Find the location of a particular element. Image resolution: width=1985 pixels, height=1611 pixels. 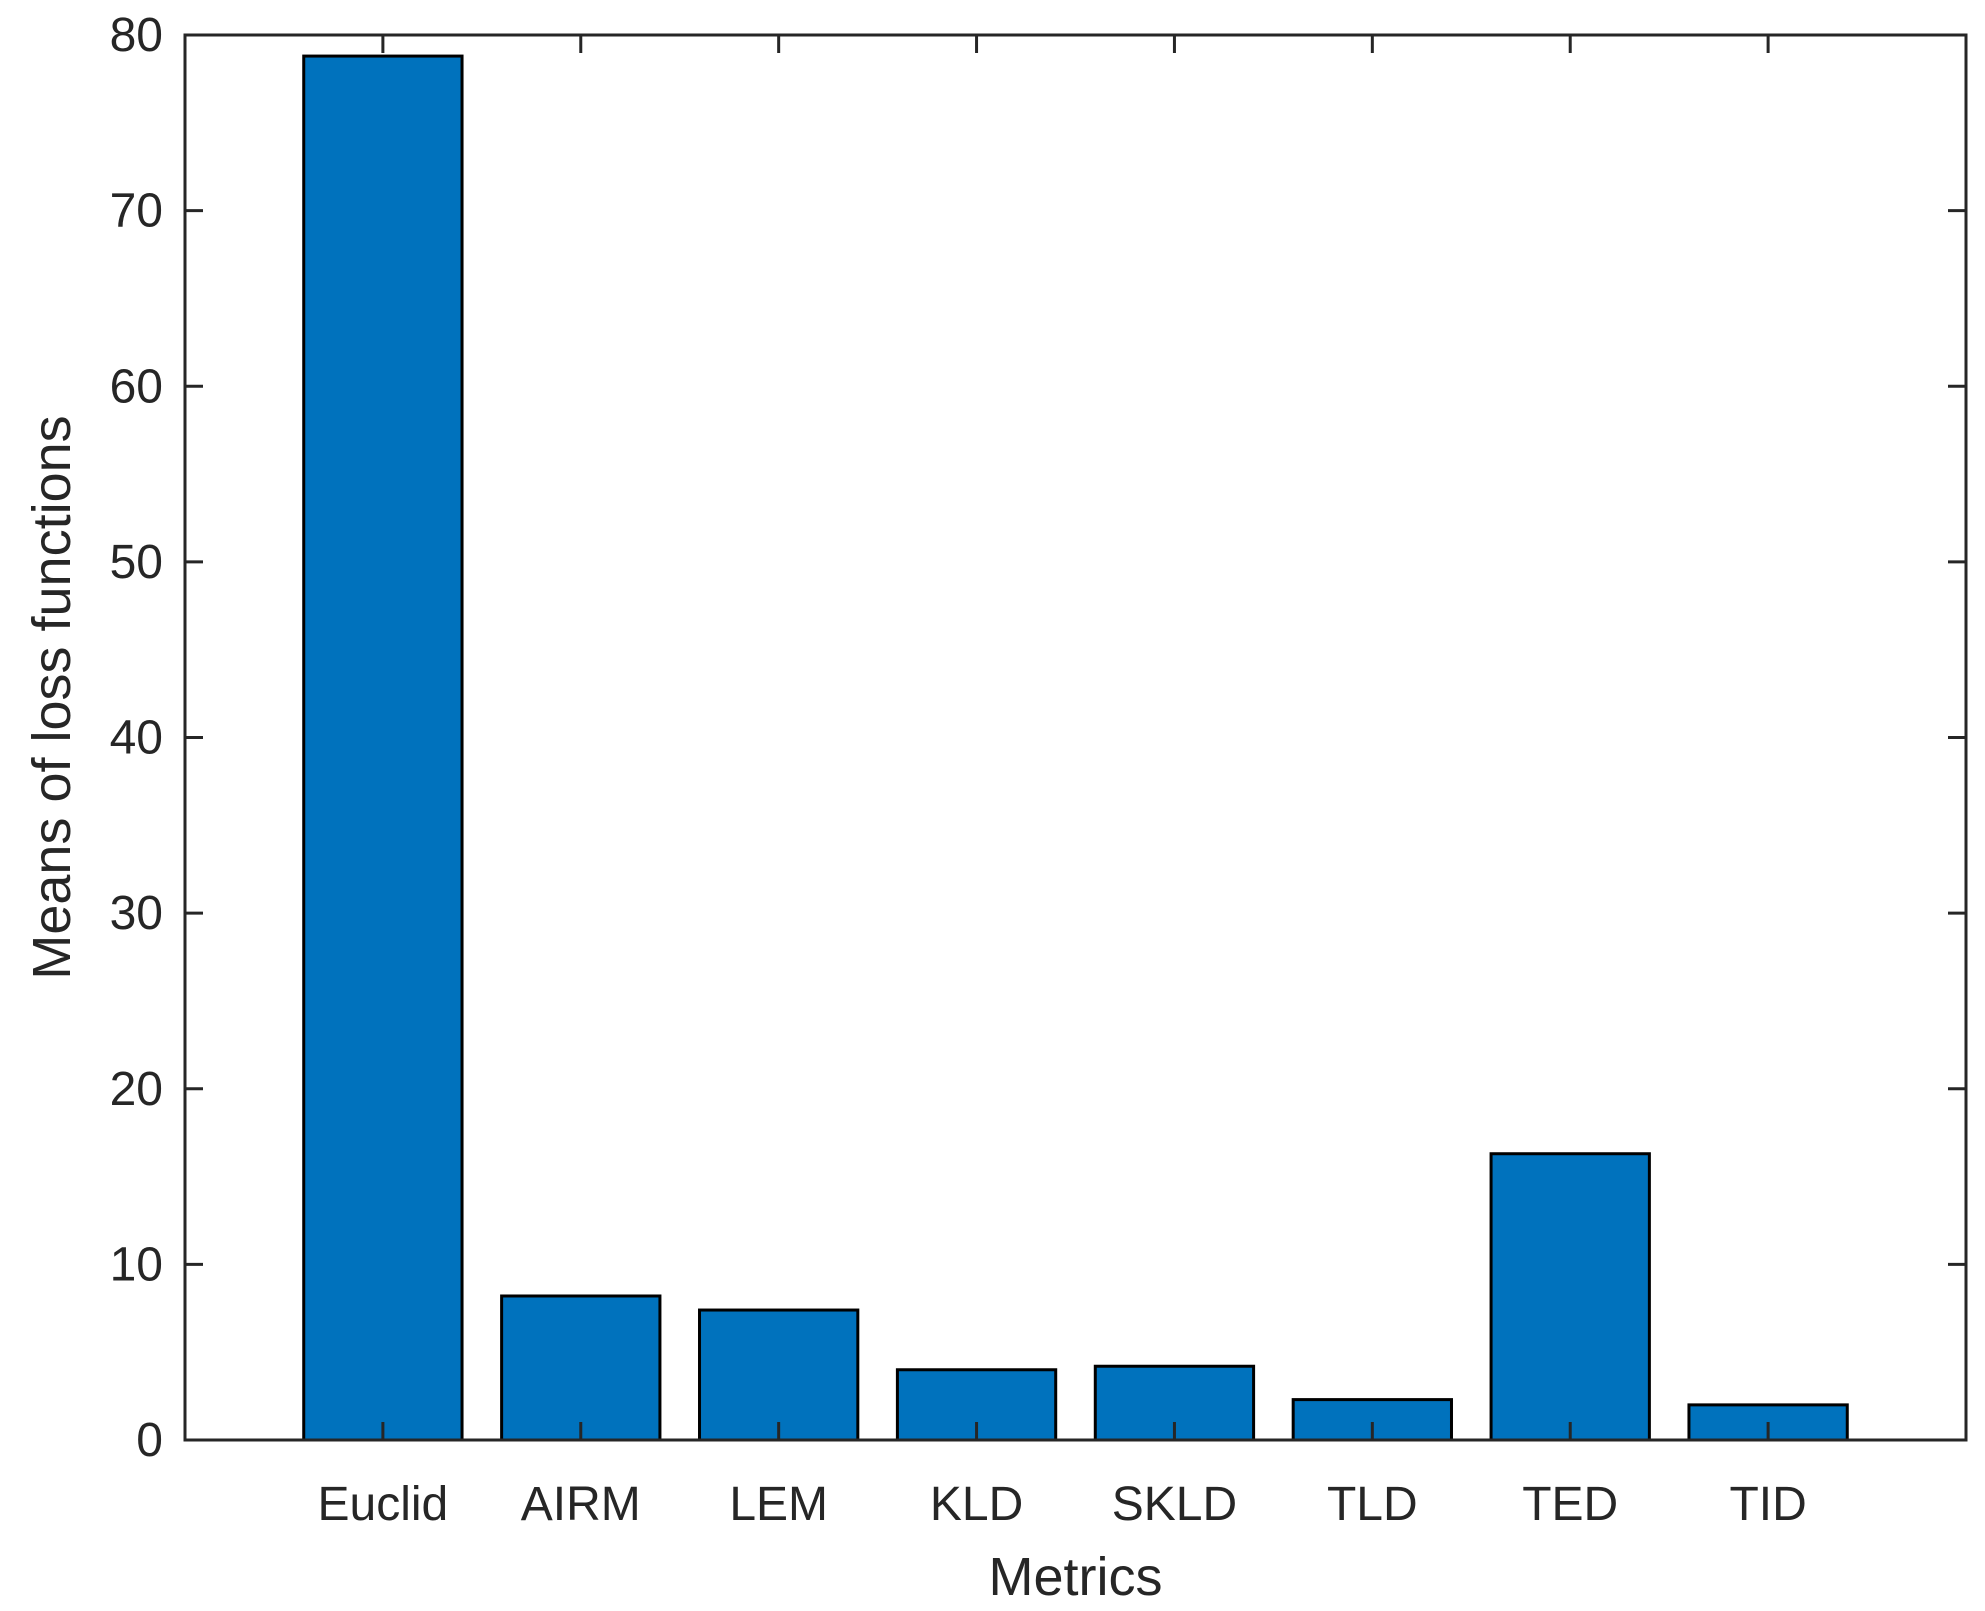

bar-airm is located at coordinates (581, 1368).